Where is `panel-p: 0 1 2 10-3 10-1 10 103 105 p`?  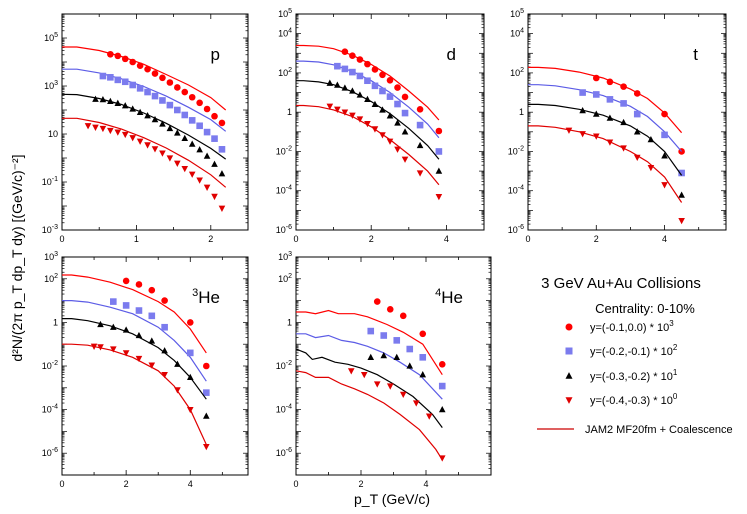
panel-p: 0 1 2 10-3 10-1 10 103 105 p is located at coordinates (145, 128).